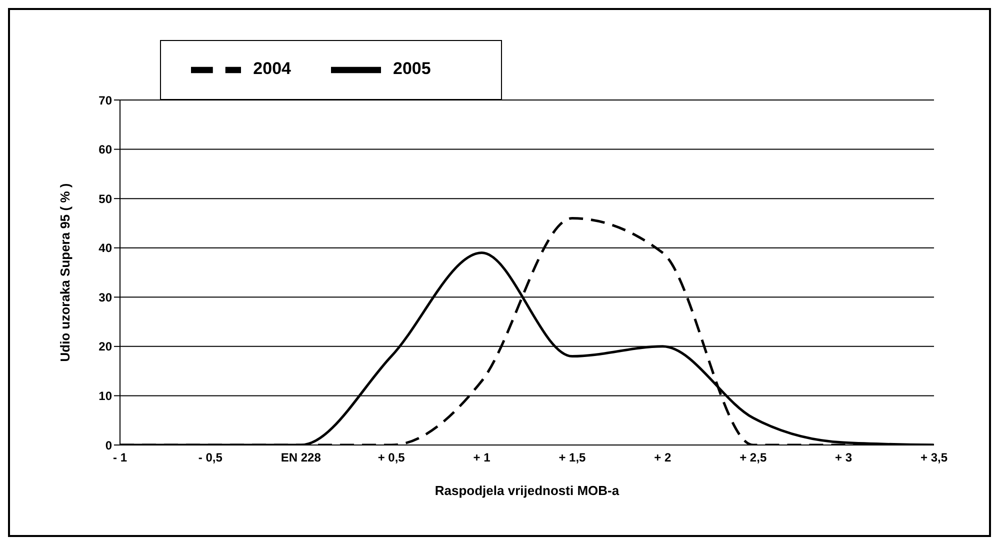  I want to click on y-tick-label: 30, so click(105, 297).